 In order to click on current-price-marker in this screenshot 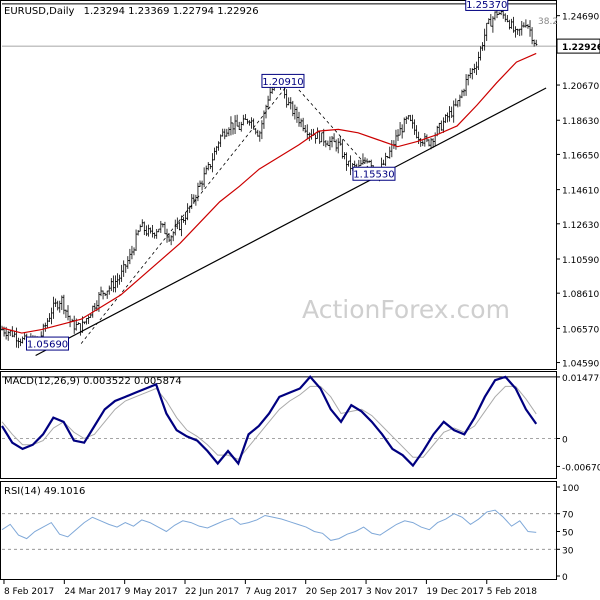, I will do `click(578, 46)`.